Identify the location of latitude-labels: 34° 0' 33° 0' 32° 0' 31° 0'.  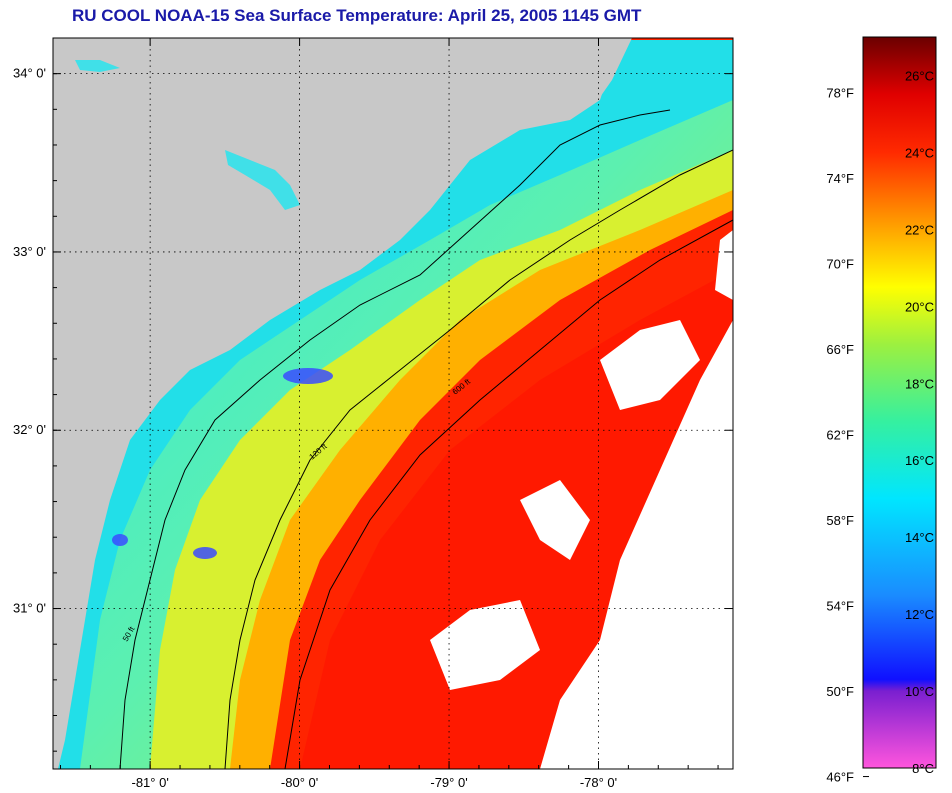
(29, 341).